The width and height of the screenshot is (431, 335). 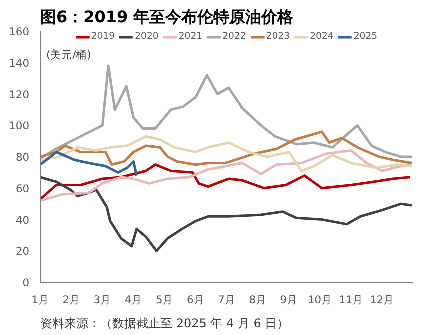 What do you see at coordinates (278, 36) in the screenshot?
I see `legend-label: 2023` at bounding box center [278, 36].